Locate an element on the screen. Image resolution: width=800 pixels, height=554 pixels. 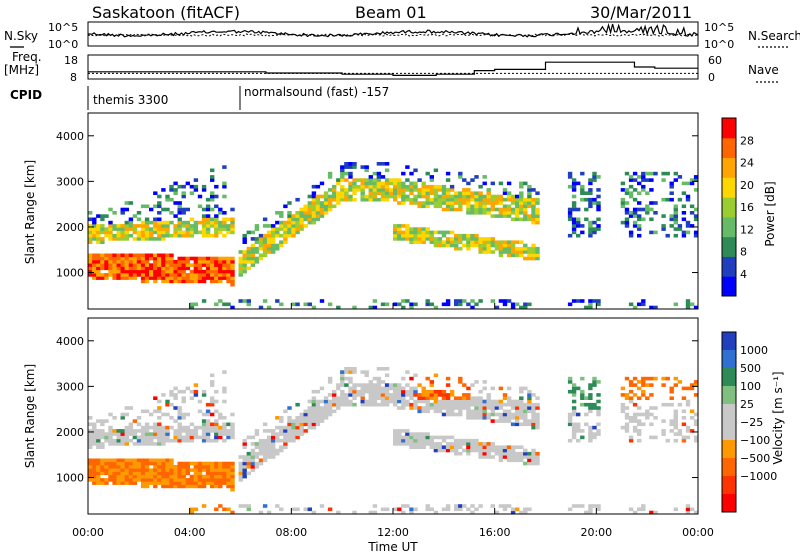
x-tick-label: 00:00 is located at coordinates (698, 532).